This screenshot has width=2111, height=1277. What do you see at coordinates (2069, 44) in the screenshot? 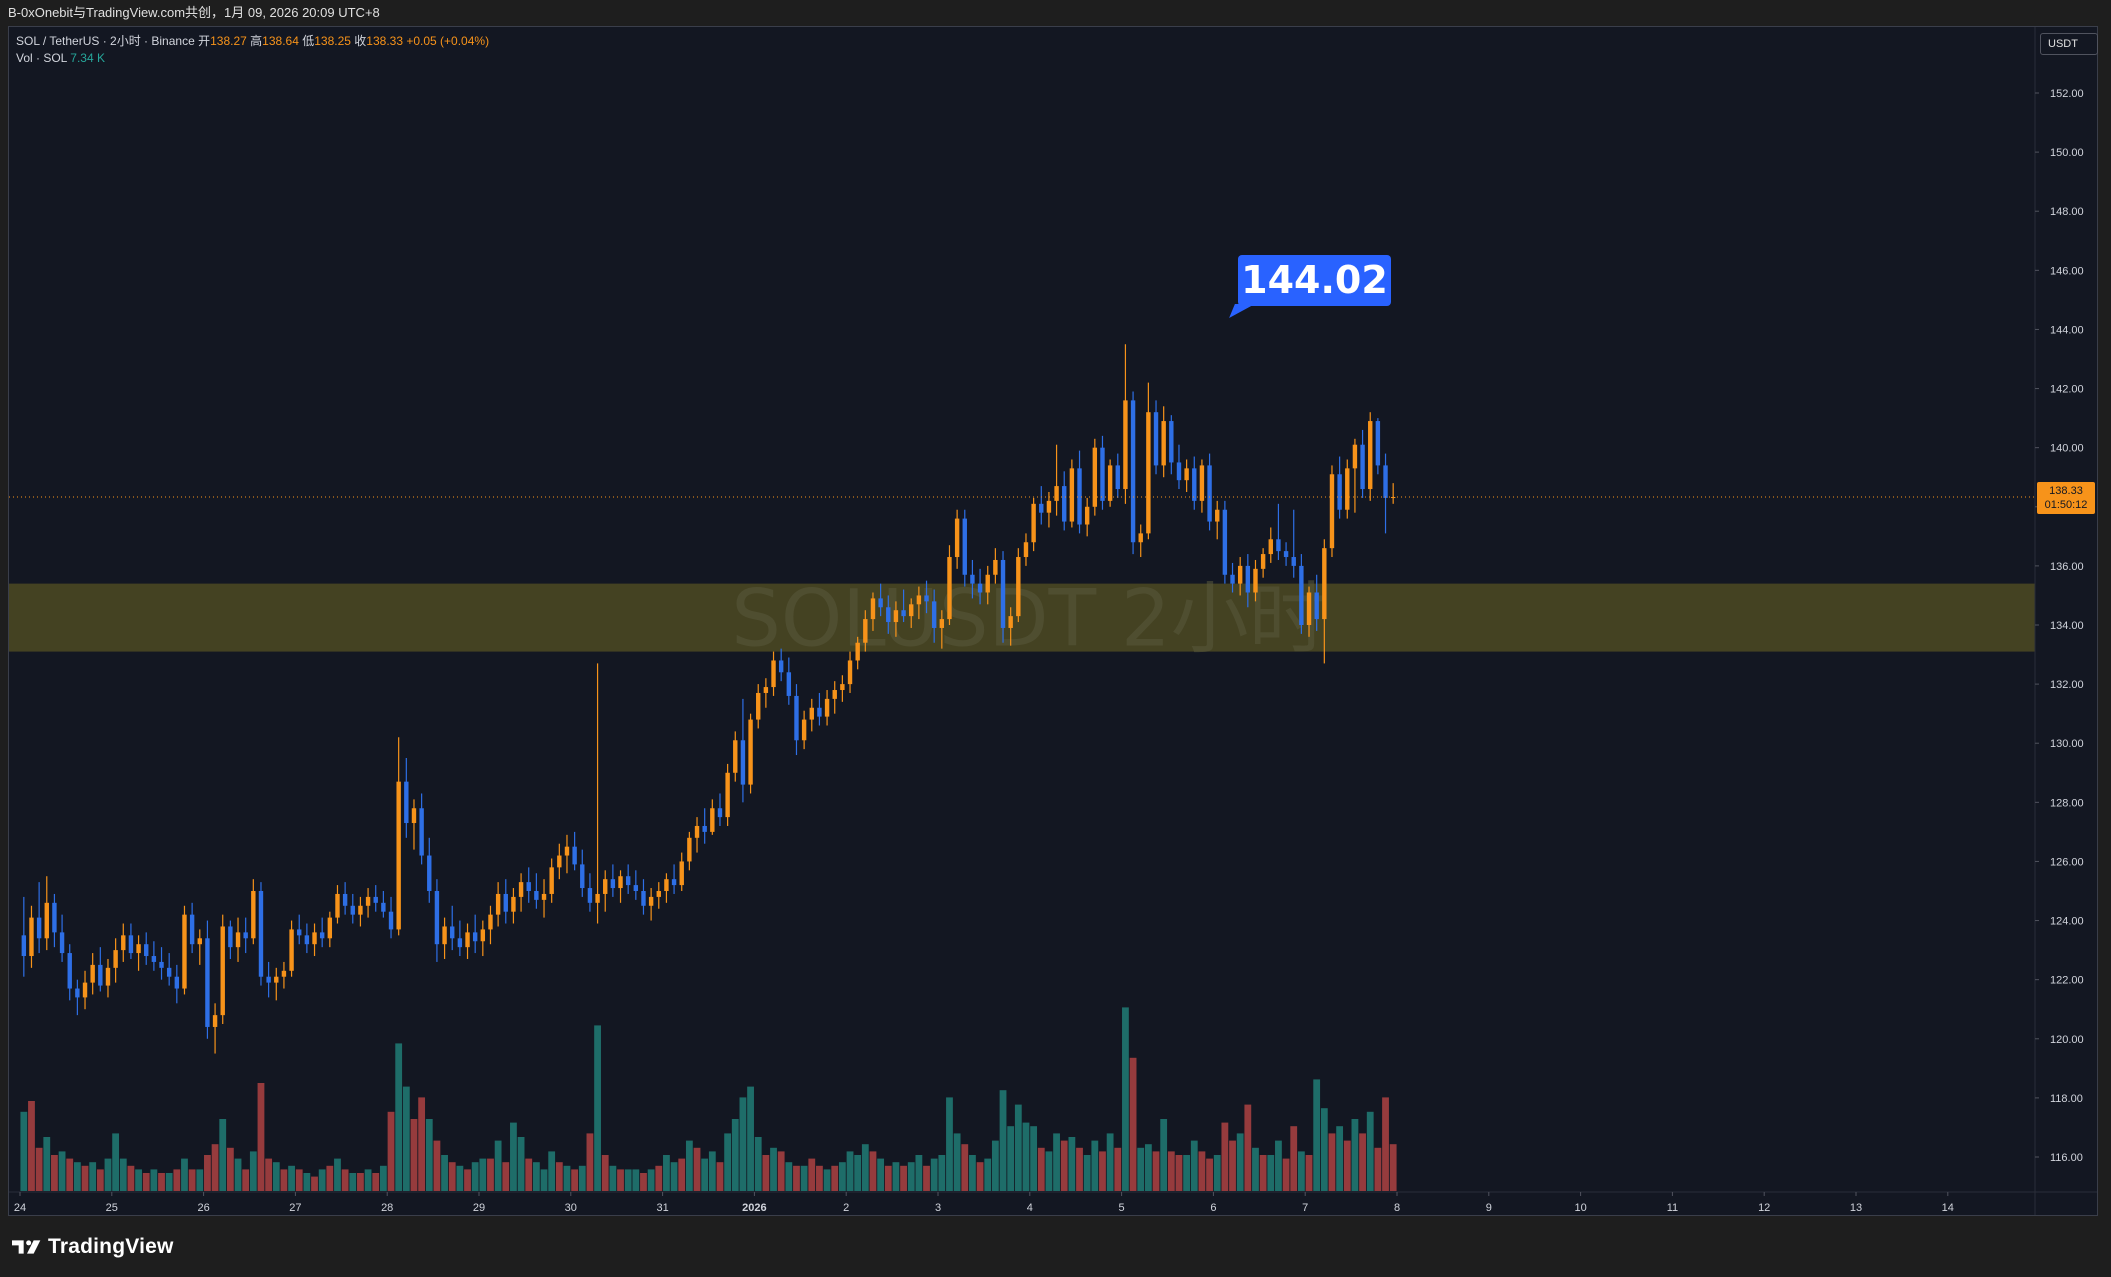
I see `currency-selector: USDT` at bounding box center [2069, 44].